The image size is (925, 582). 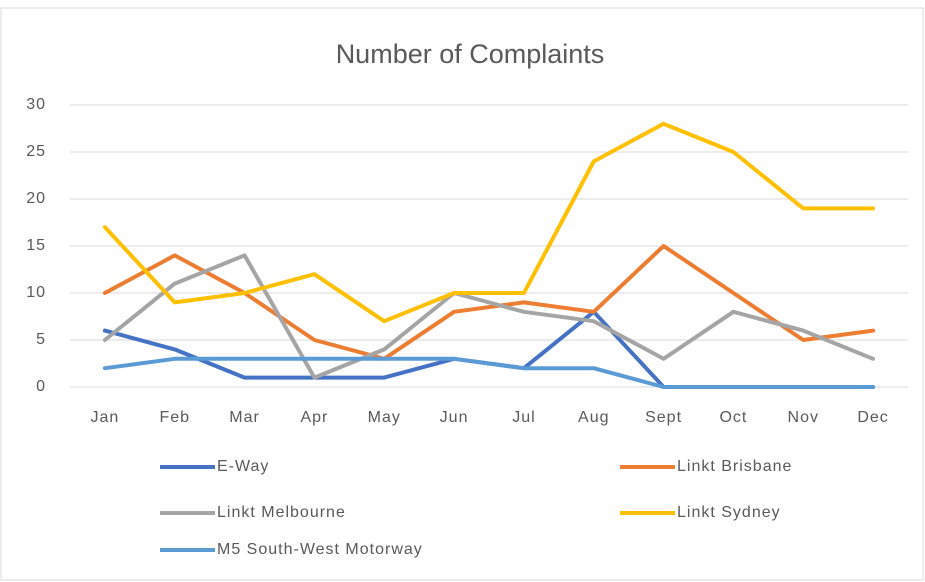 I want to click on x-tick-label: Mar, so click(x=244, y=417).